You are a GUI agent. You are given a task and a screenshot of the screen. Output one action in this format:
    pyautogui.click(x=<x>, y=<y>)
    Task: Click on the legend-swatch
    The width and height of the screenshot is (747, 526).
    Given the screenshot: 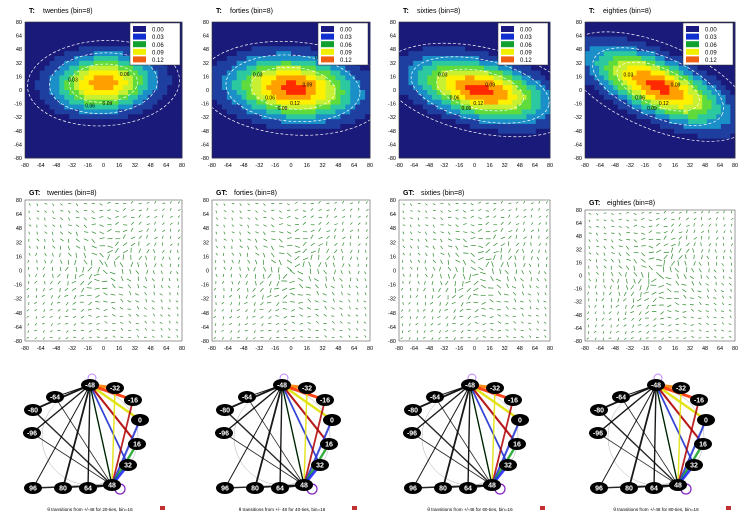 What is the action you would take?
    pyautogui.click(x=327, y=37)
    